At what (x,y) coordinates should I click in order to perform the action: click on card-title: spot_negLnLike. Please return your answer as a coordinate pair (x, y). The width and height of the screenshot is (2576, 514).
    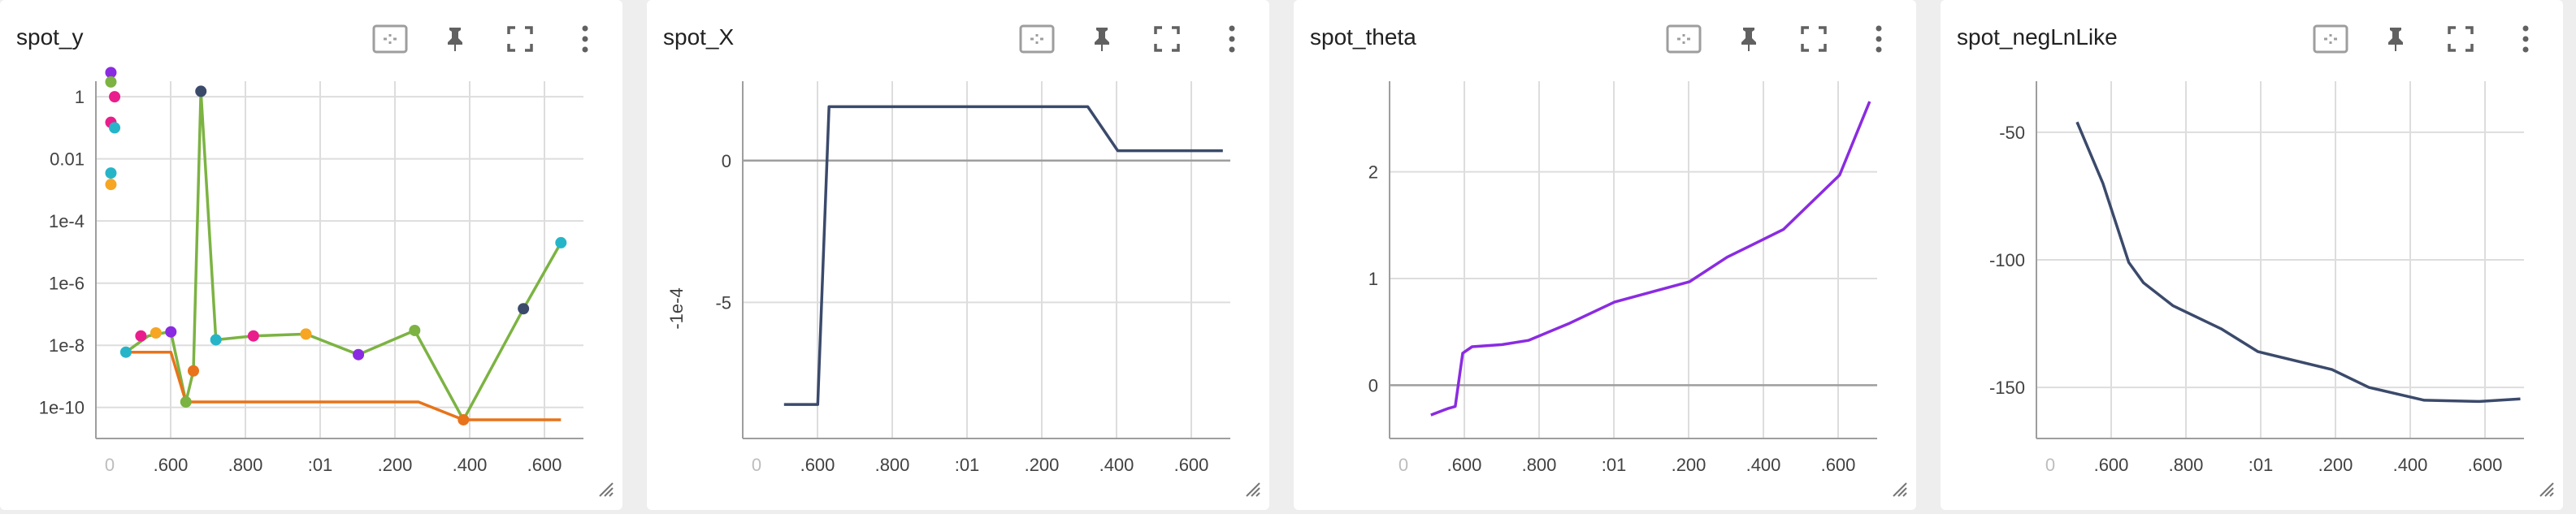
    Looking at the image, I should click on (2037, 37).